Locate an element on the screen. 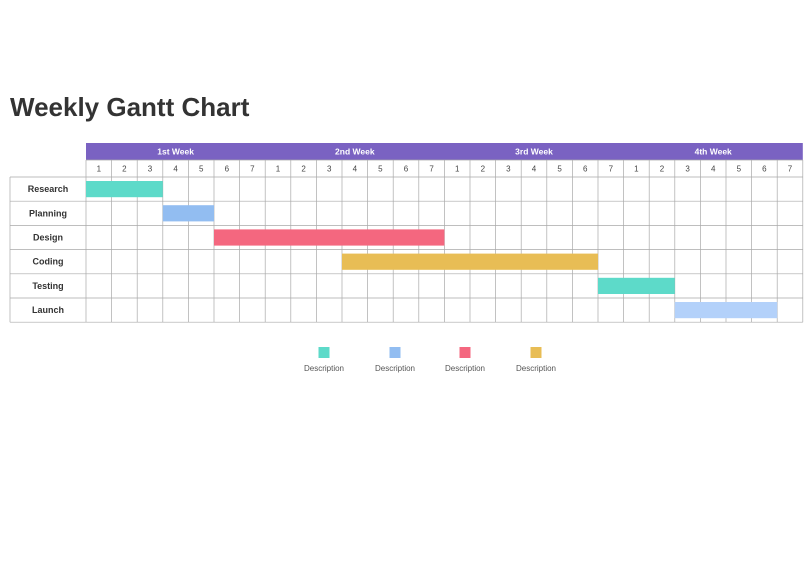 The image size is (812, 580). task-label: Launch is located at coordinates (48, 310).